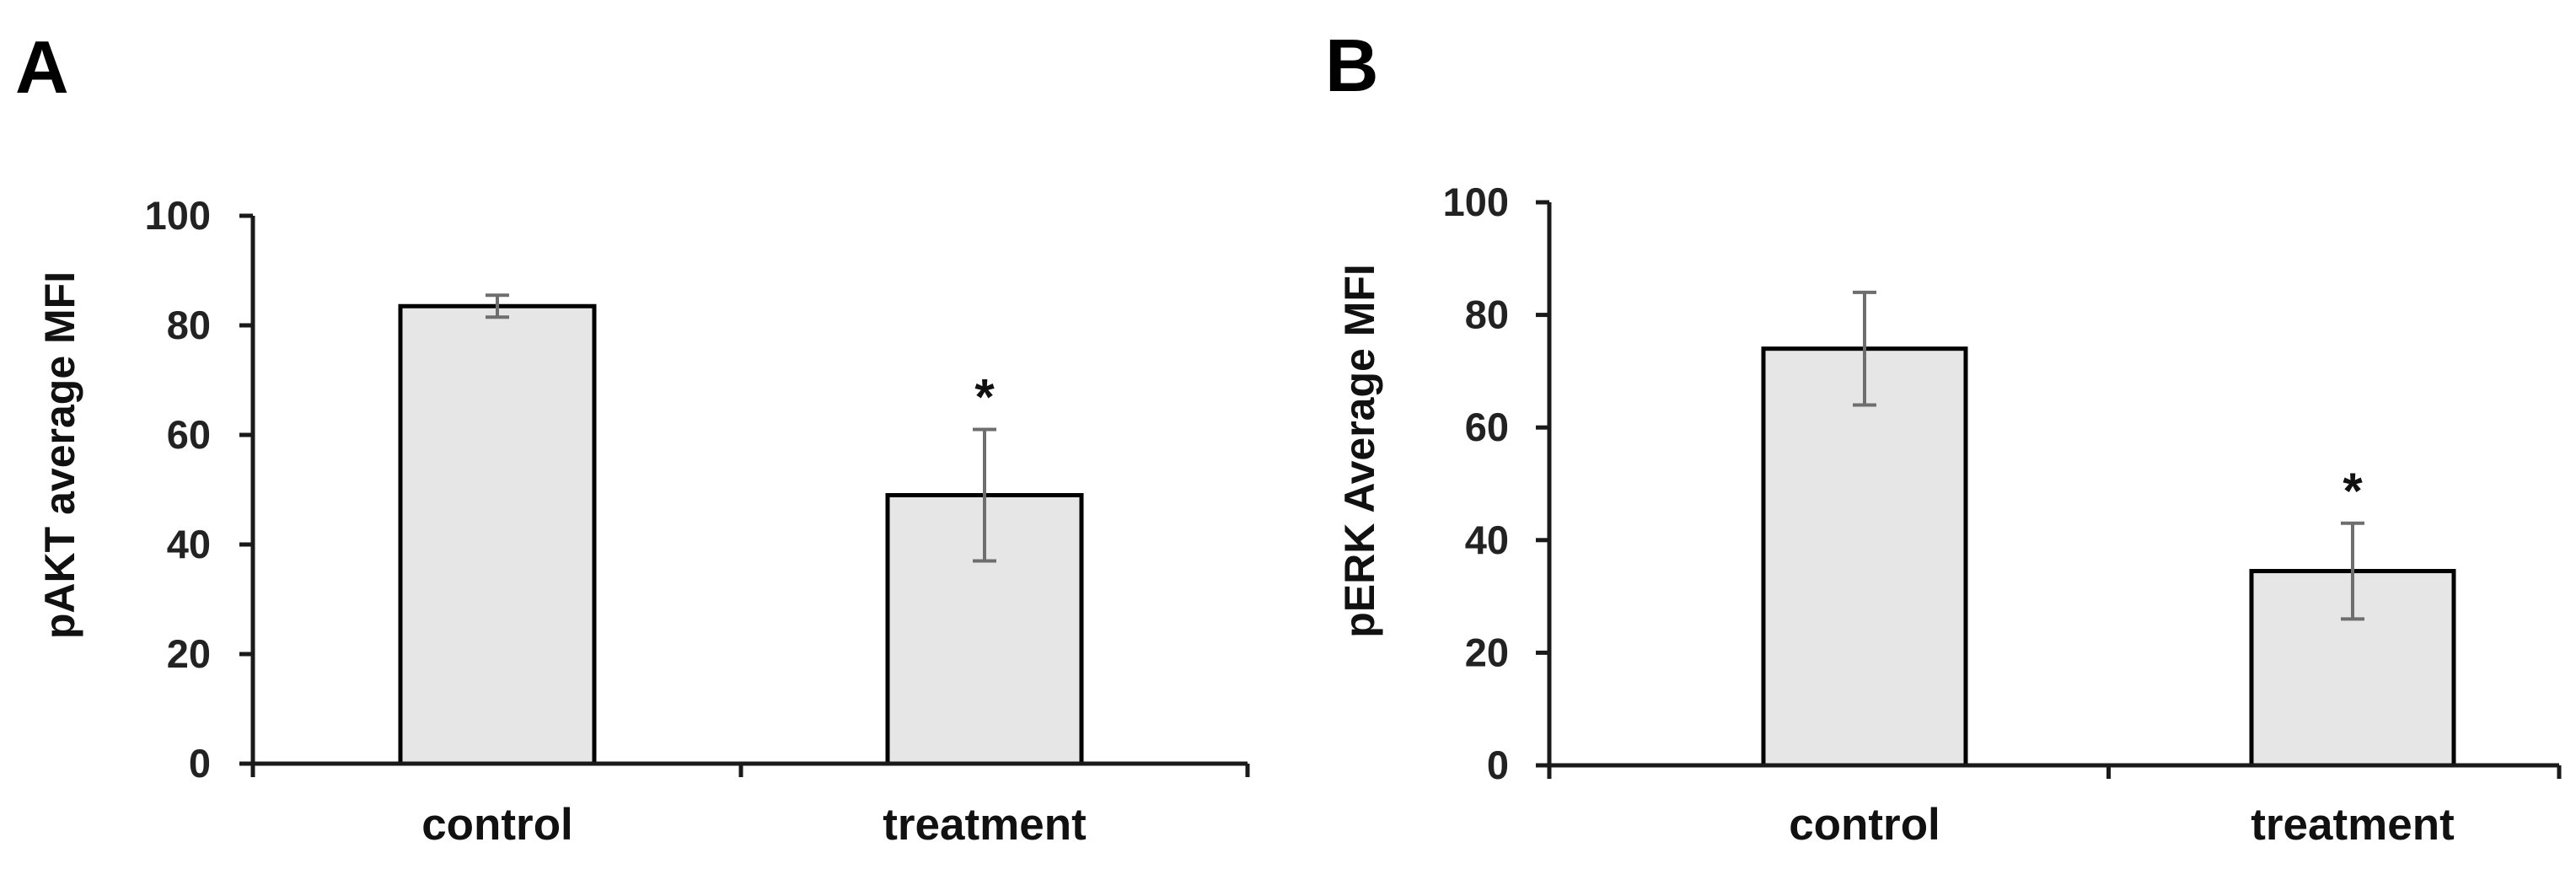 This screenshot has height=869, width=2576. I want to click on panel-label-a: A, so click(42, 67).